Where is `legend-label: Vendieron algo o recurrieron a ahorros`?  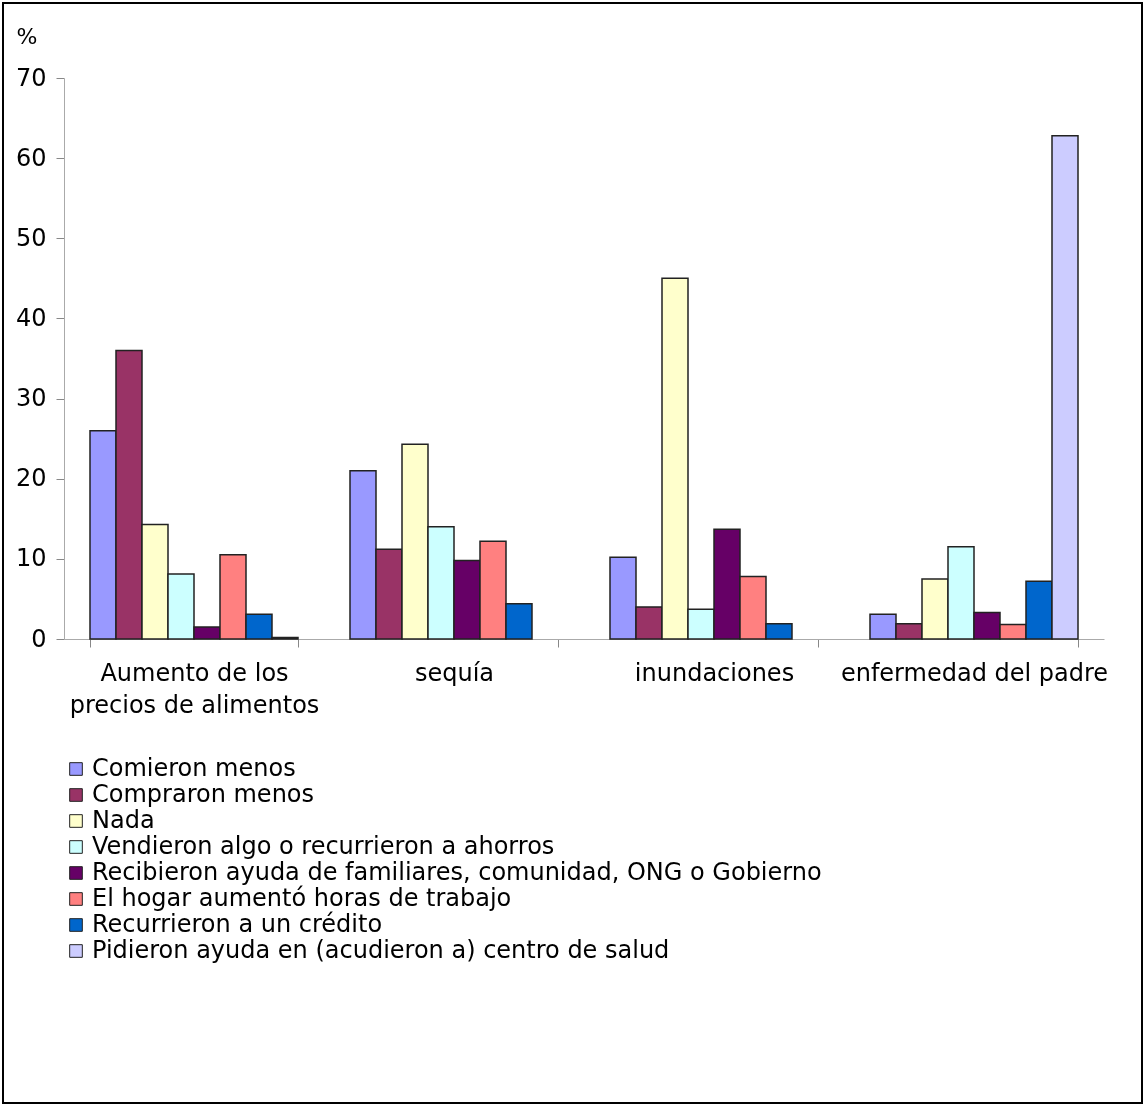 legend-label: Vendieron algo o recurrieron a ahorros is located at coordinates (323, 846).